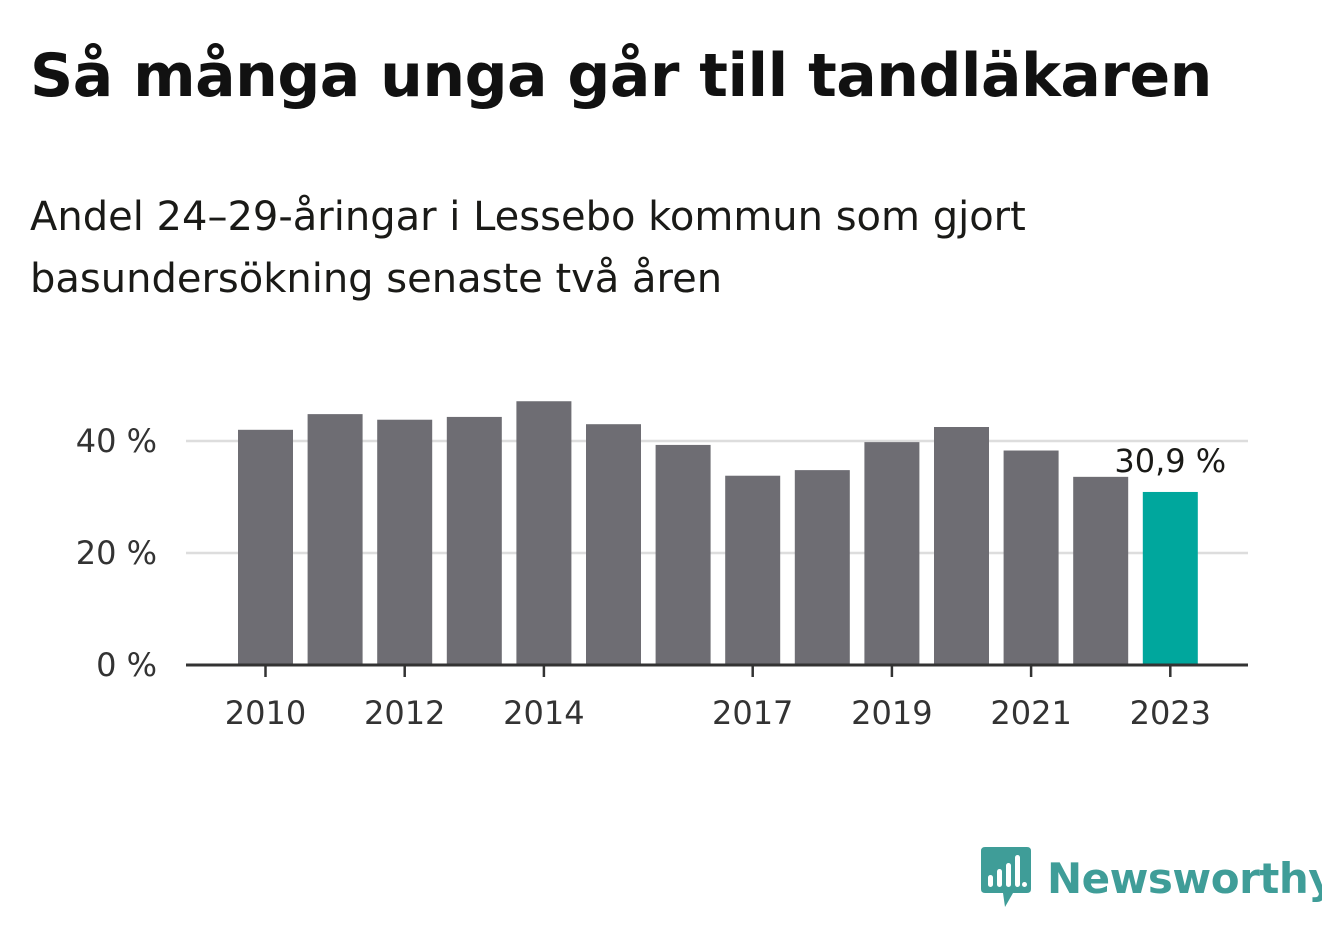 The height and width of the screenshot is (939, 1322). I want to click on newsworthy-logo: Newsworthy, so click(1151, 878).